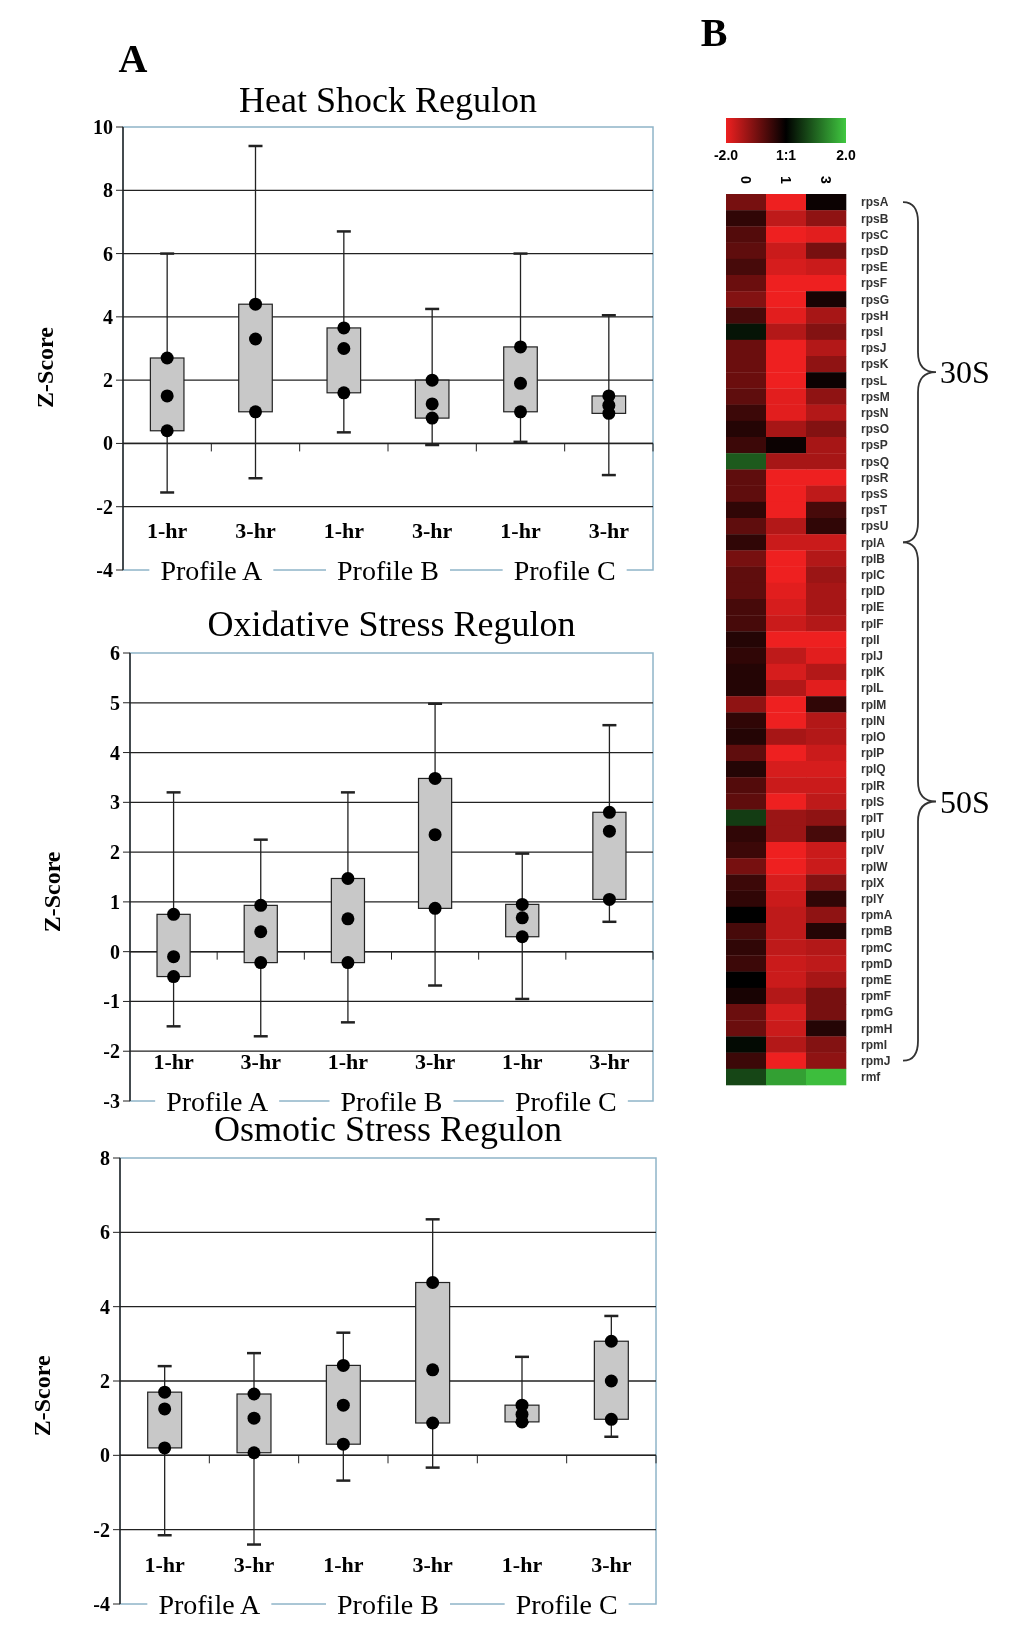 This screenshot has height=1638, width=1035. I want to click on y-tick-label: rpsA, so click(875, 202).